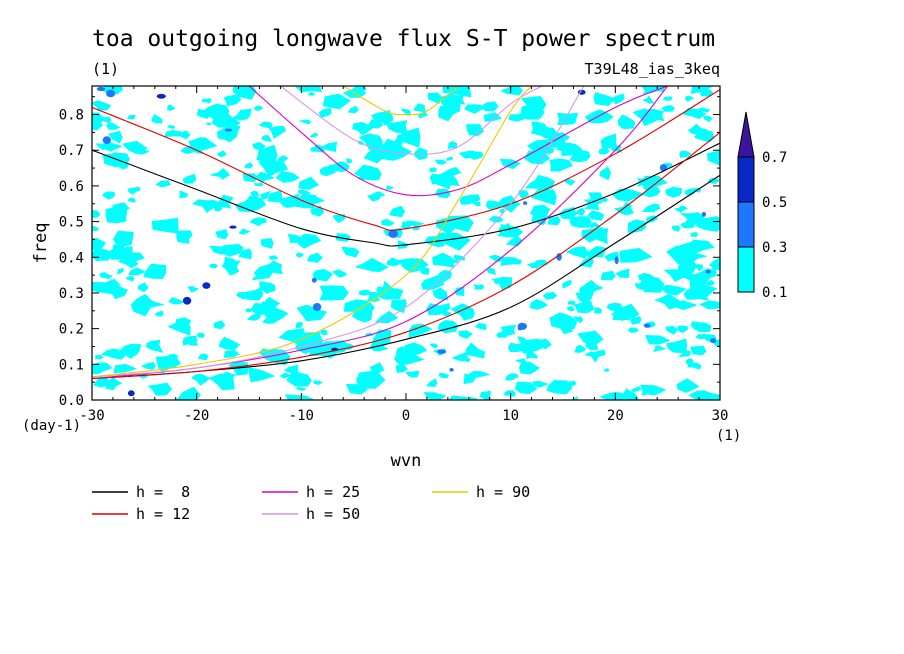  Describe the element at coordinates (163, 514) in the screenshot. I see `legend-label: h = 12` at that location.